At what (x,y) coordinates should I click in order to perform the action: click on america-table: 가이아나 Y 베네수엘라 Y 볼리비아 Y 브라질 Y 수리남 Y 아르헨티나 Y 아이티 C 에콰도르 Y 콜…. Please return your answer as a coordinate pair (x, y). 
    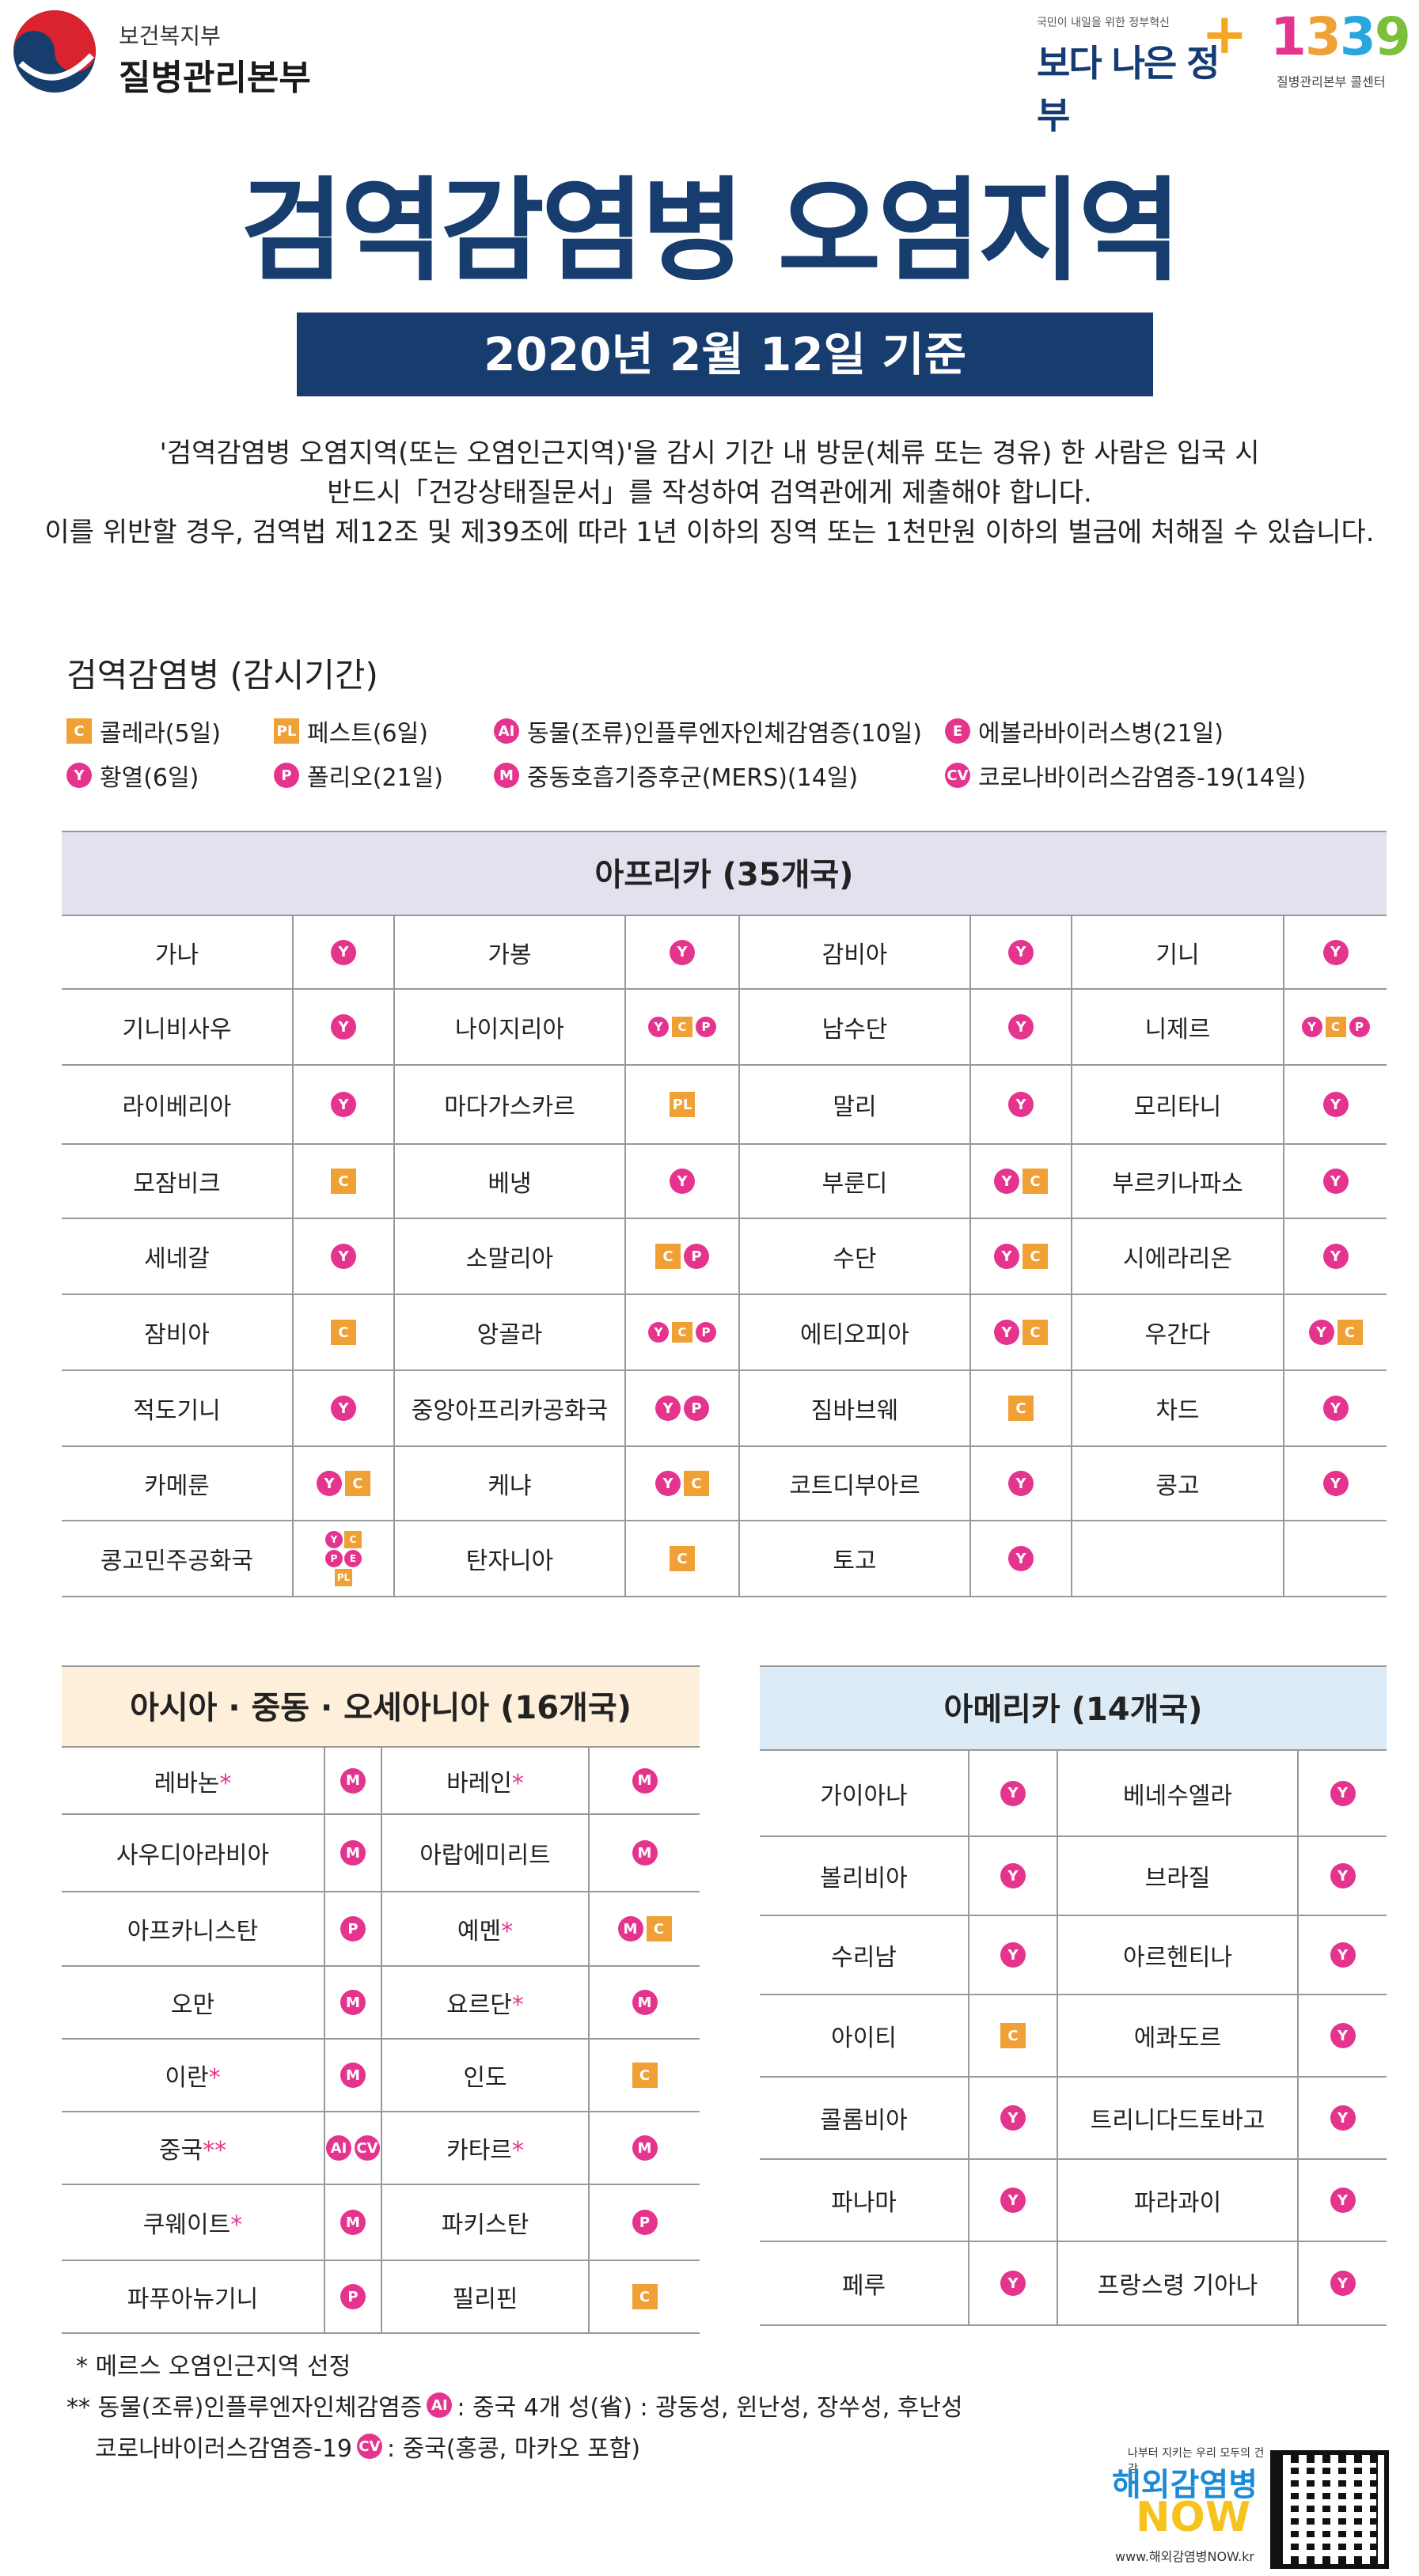
    Looking at the image, I should click on (1073, 2038).